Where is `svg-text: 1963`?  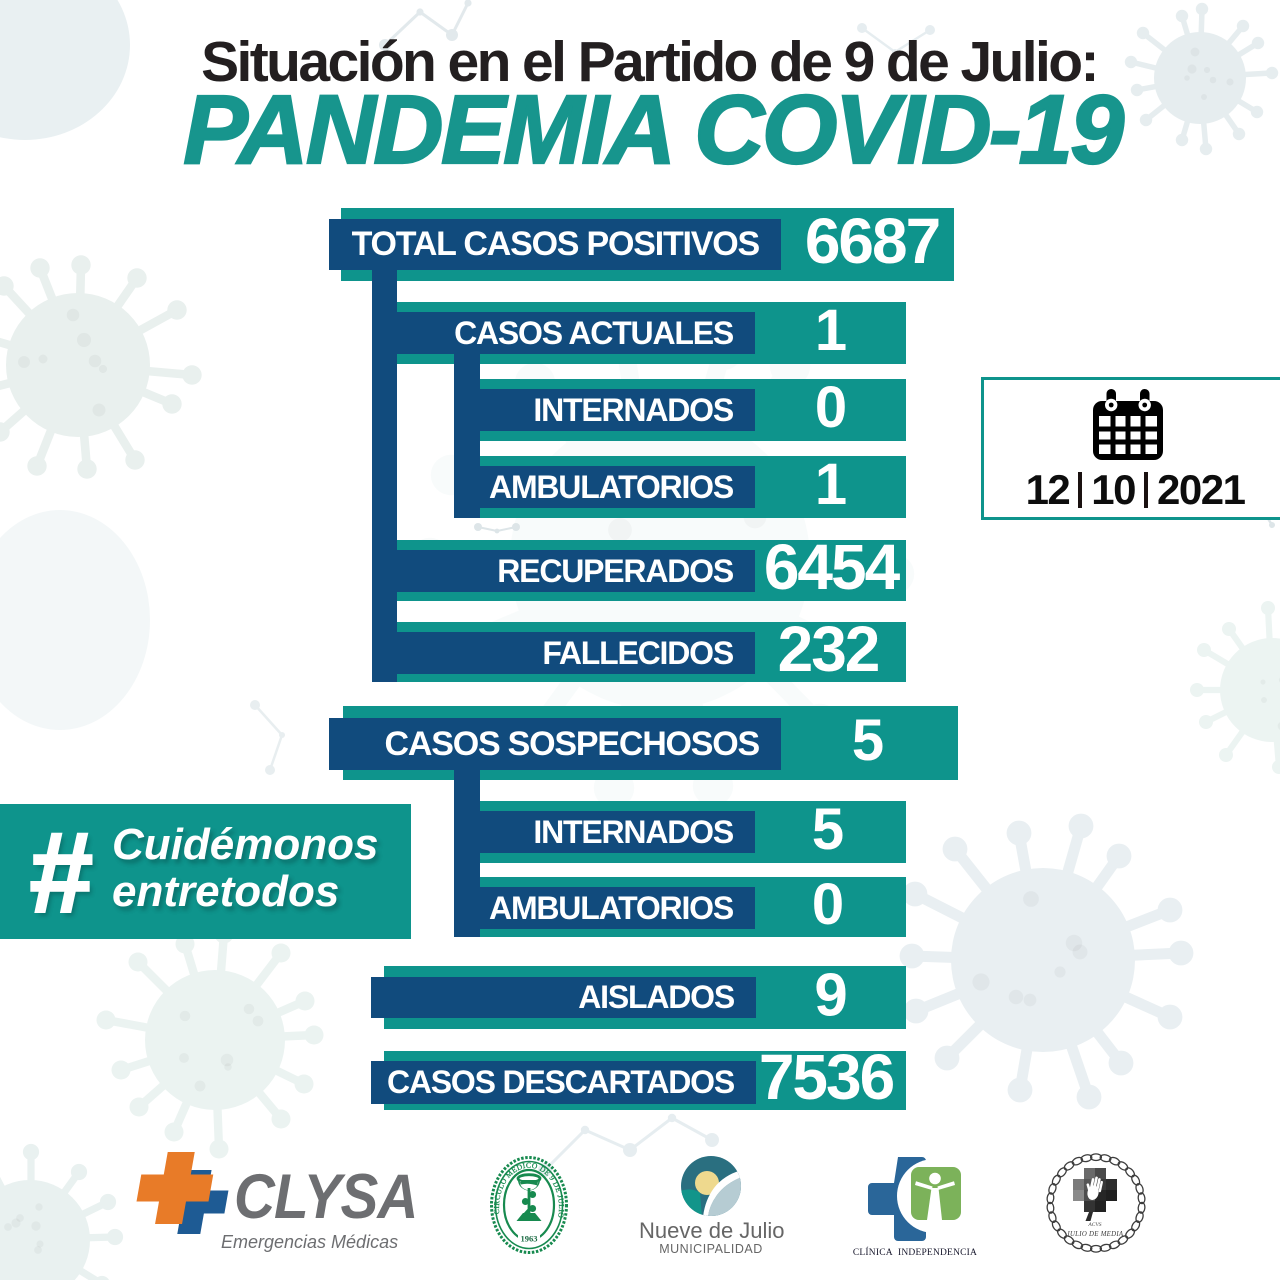 svg-text: 1963 is located at coordinates (529, 1239).